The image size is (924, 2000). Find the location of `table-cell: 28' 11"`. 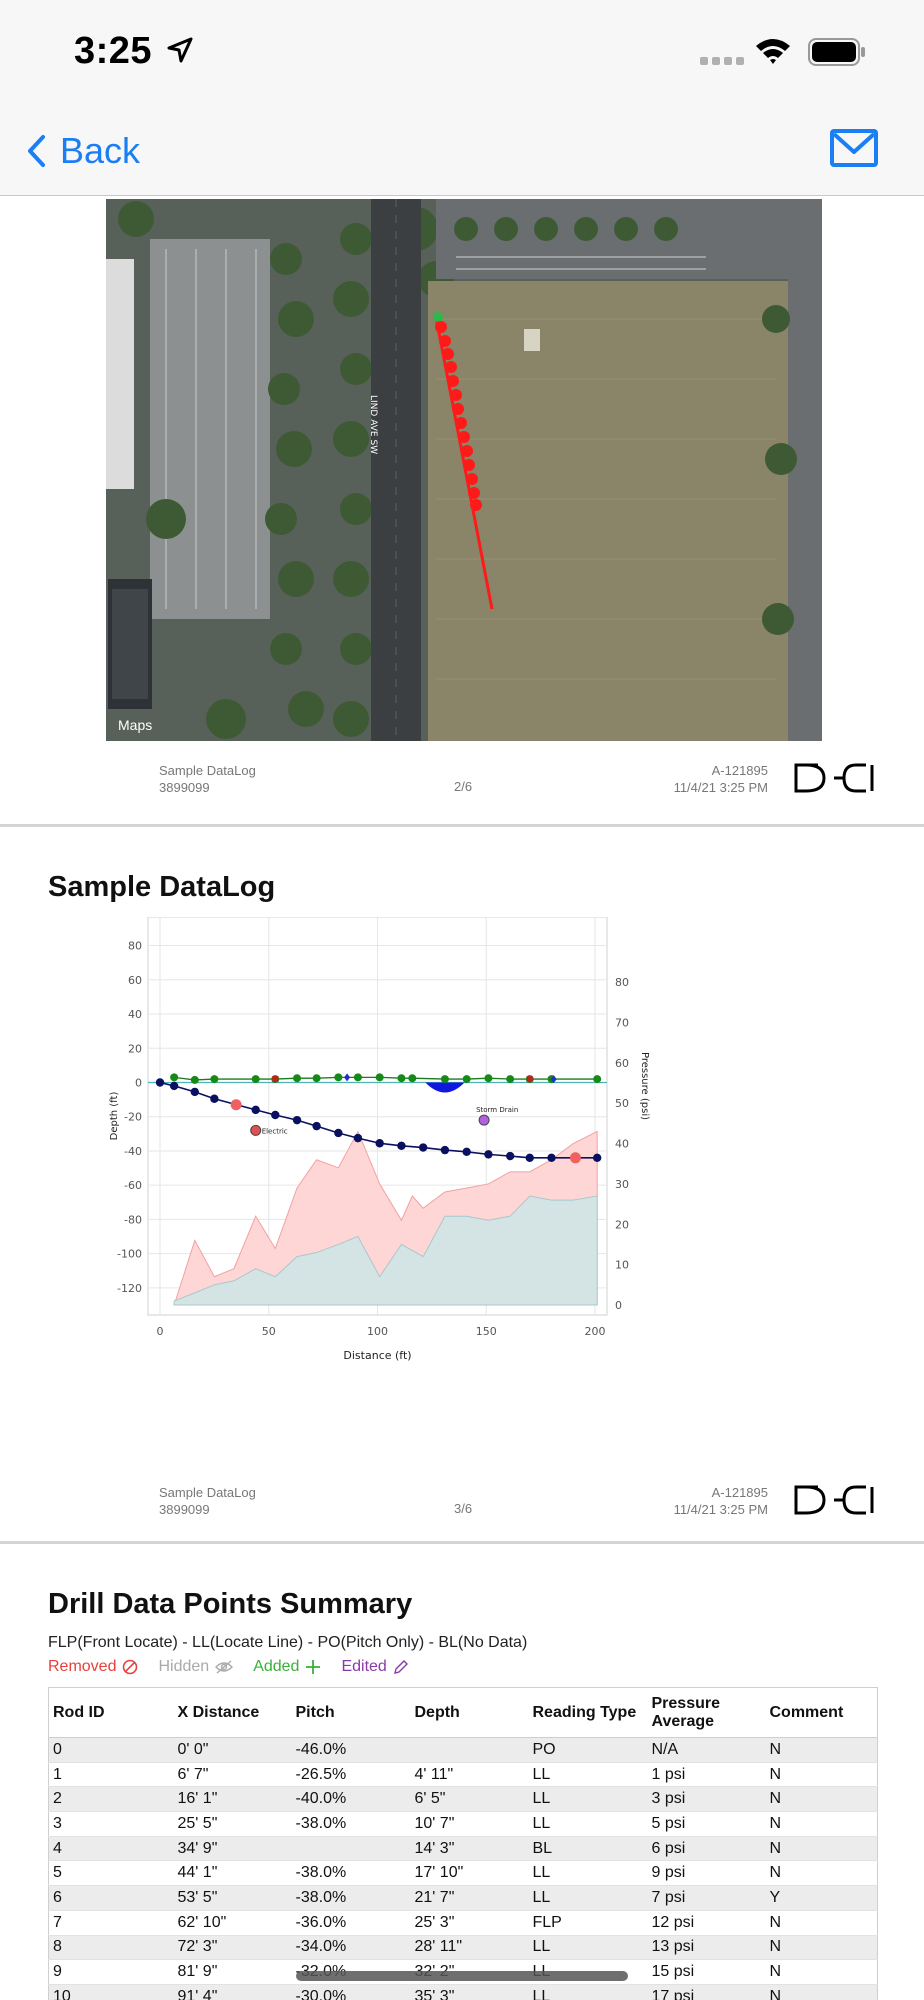

table-cell: 28' 11" is located at coordinates (469, 1948).